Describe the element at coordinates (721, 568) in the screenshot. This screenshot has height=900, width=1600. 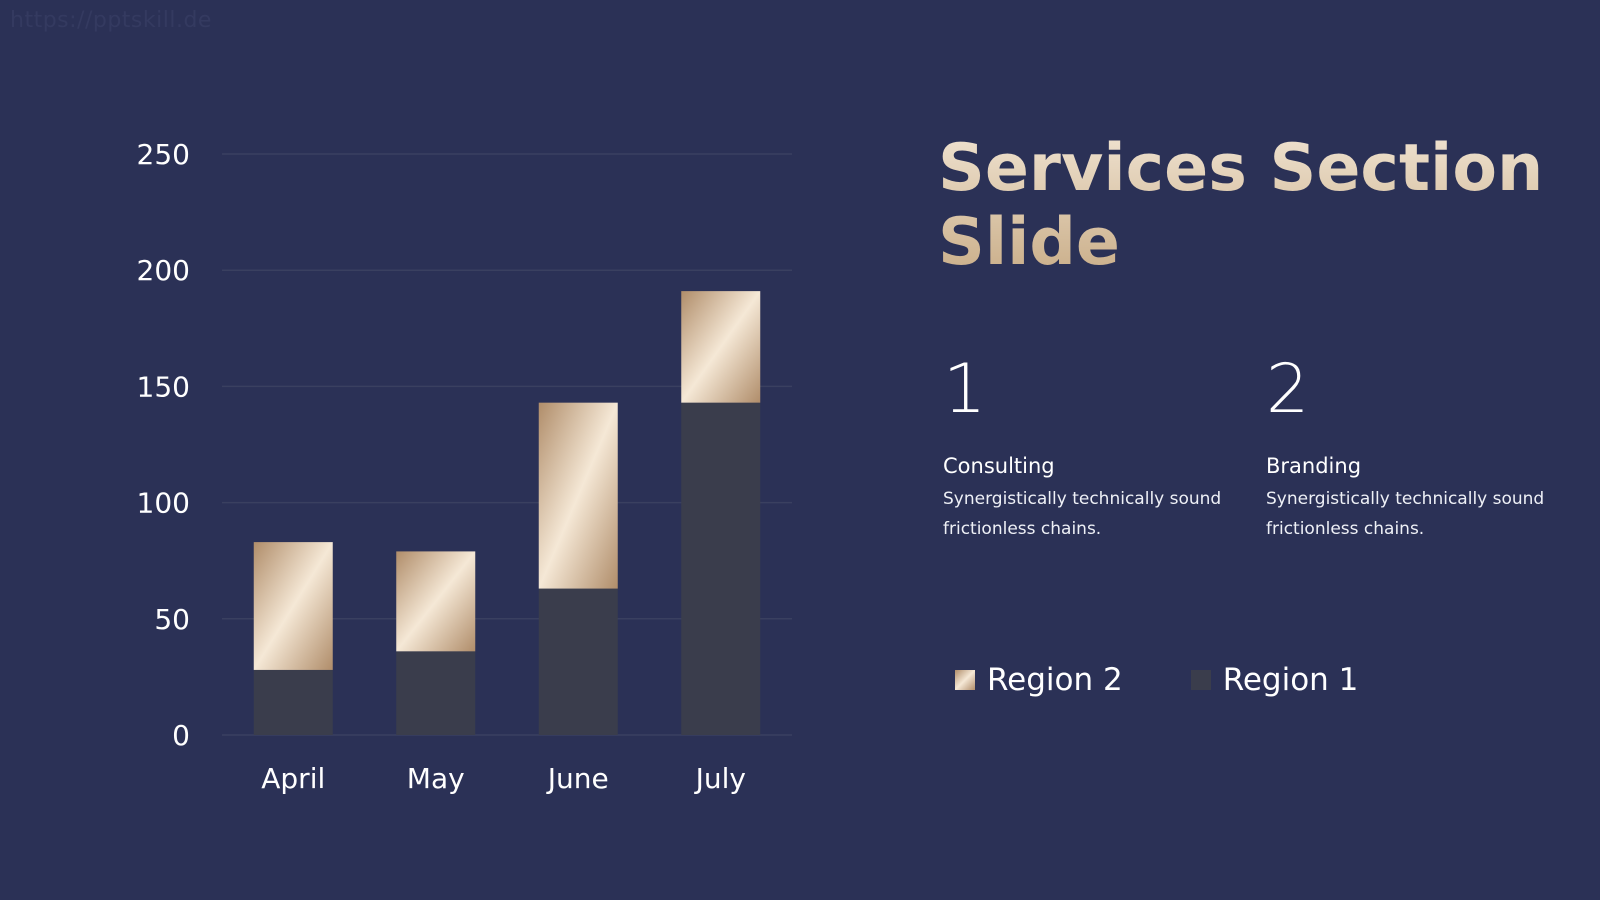
I see `bar-region-1-july` at that location.